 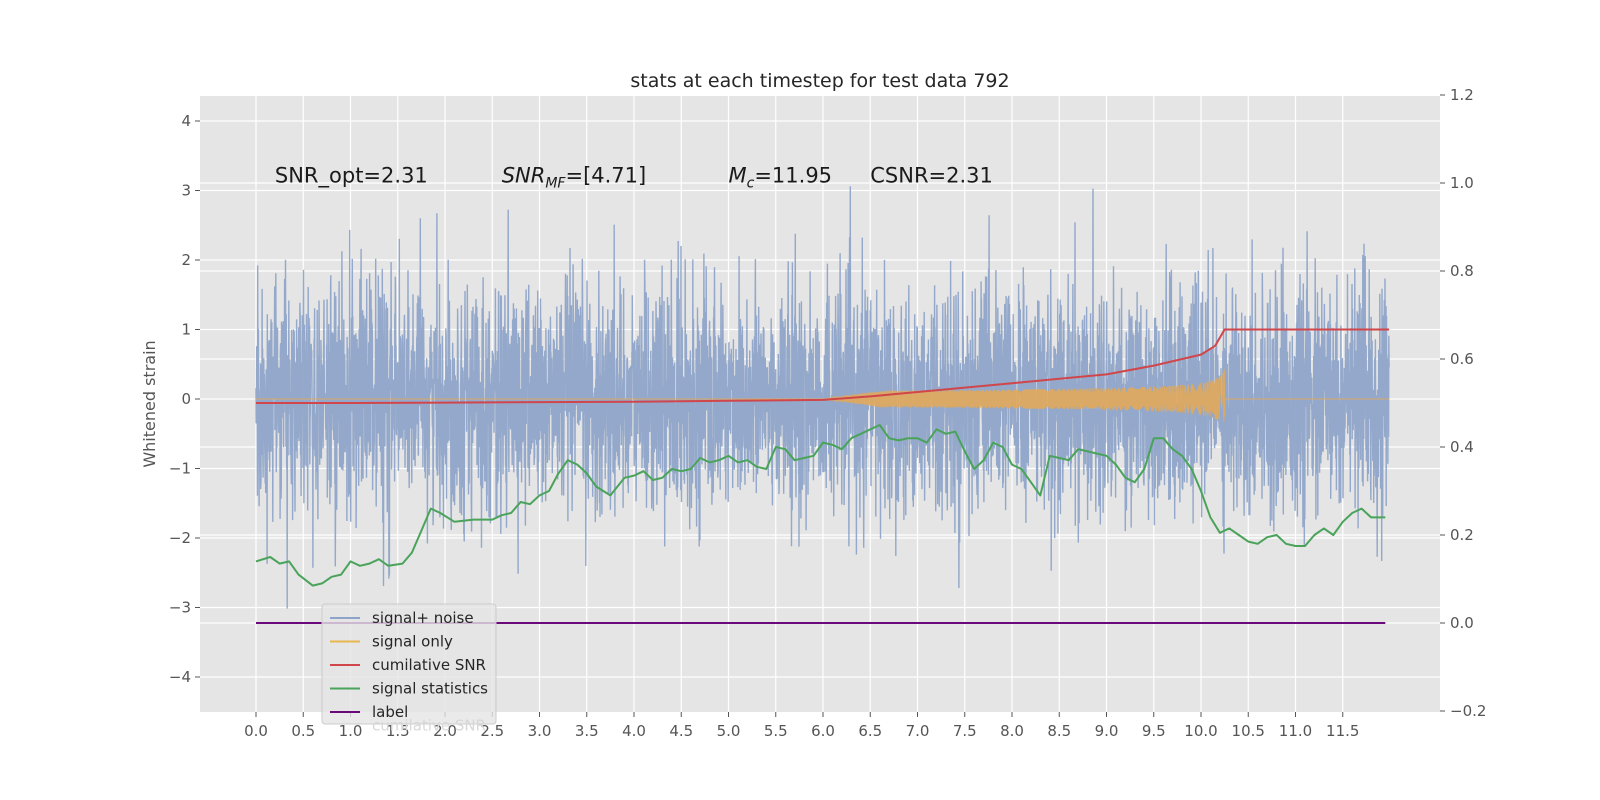 I want to click on x-tick-label: 10.5, so click(x=1248, y=731).